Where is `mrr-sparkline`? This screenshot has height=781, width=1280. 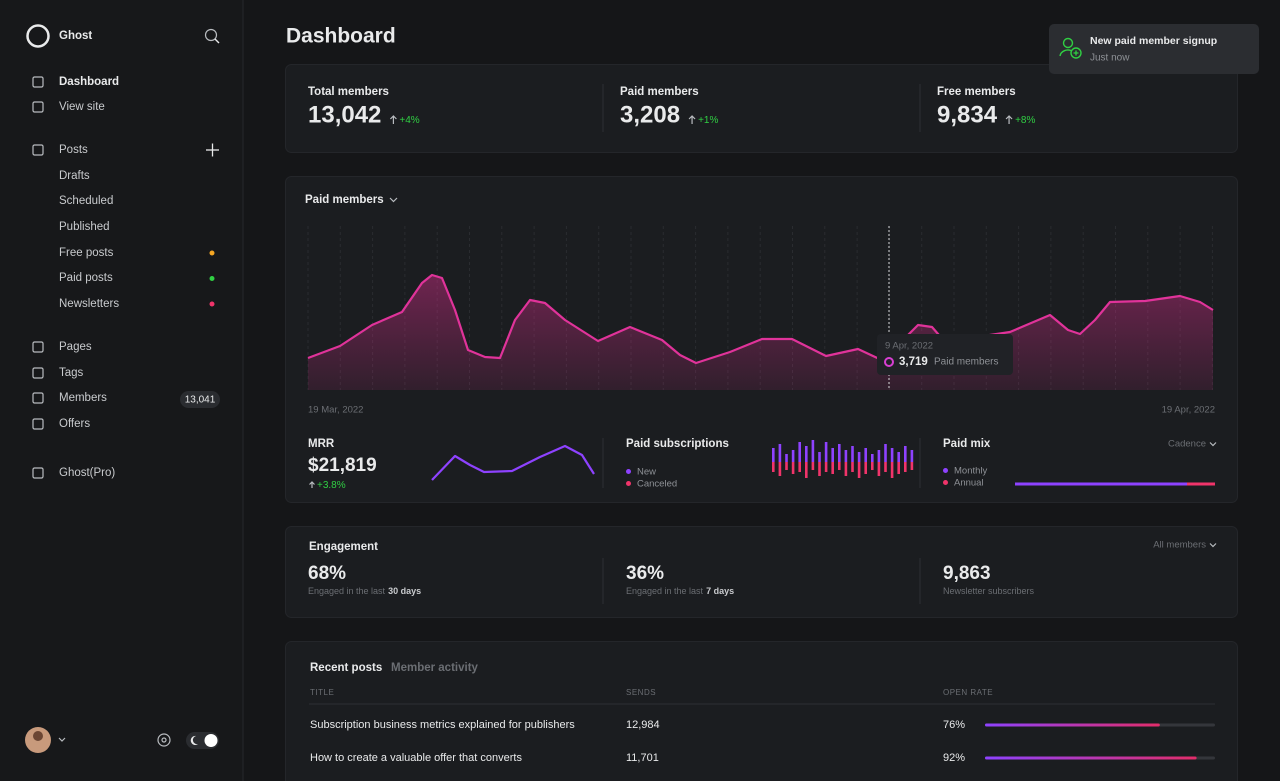
mrr-sparkline is located at coordinates (513, 462).